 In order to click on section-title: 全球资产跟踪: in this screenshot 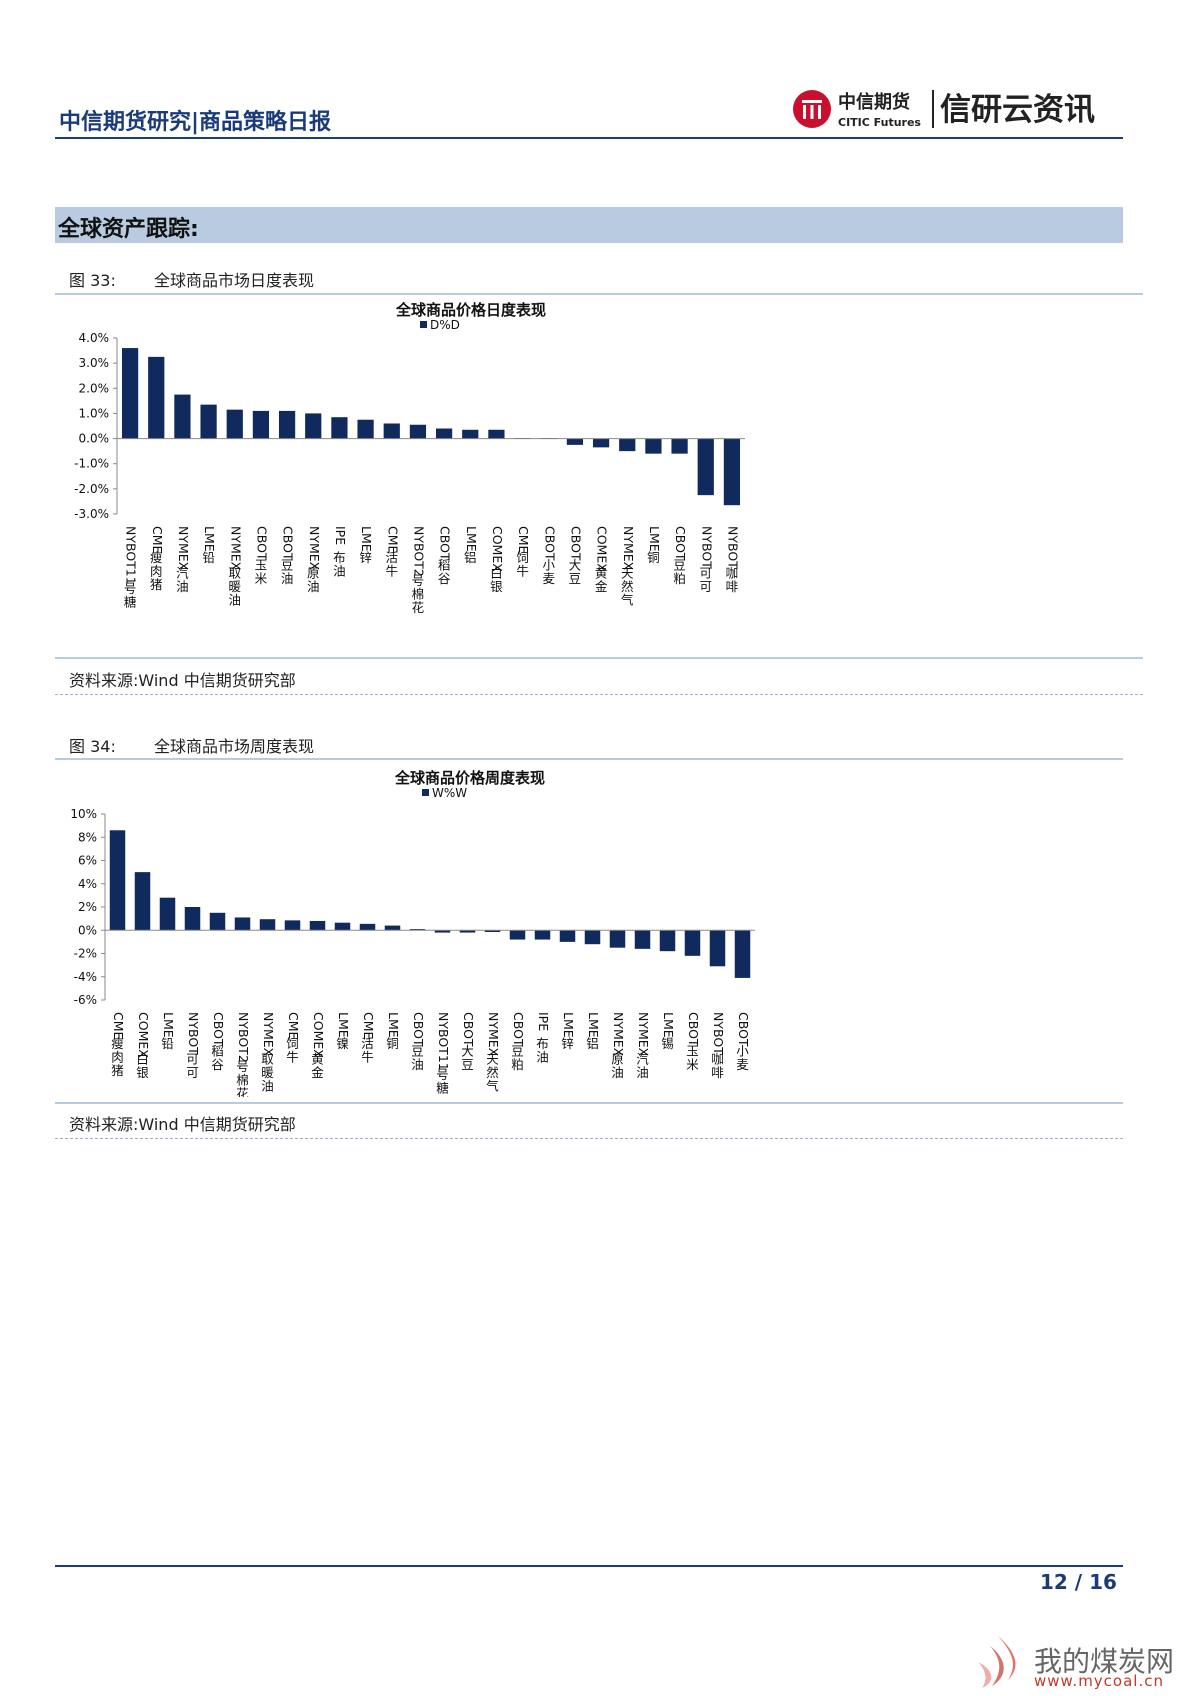, I will do `click(128, 229)`.